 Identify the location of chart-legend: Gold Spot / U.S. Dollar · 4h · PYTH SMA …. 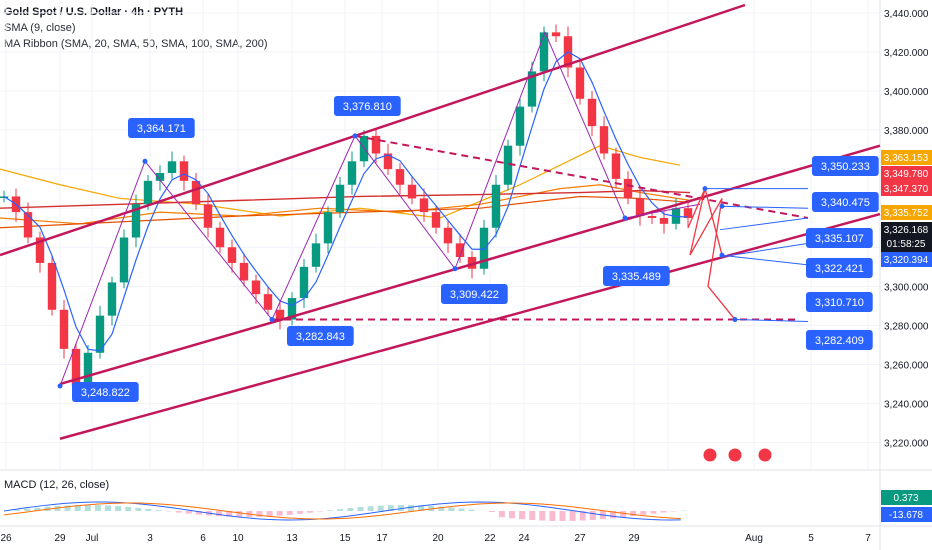
(136, 28).